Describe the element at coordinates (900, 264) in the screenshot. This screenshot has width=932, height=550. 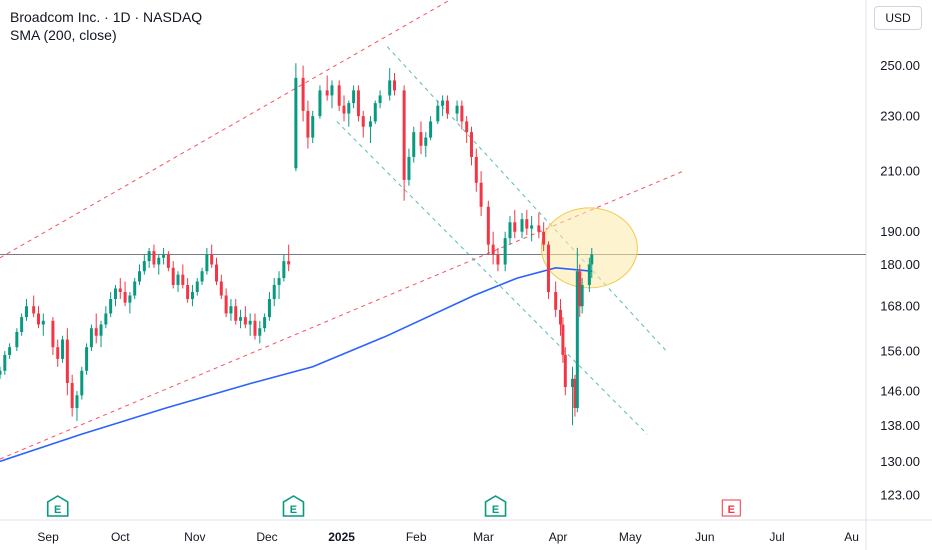
I see `y-tick-label: 180.00` at that location.